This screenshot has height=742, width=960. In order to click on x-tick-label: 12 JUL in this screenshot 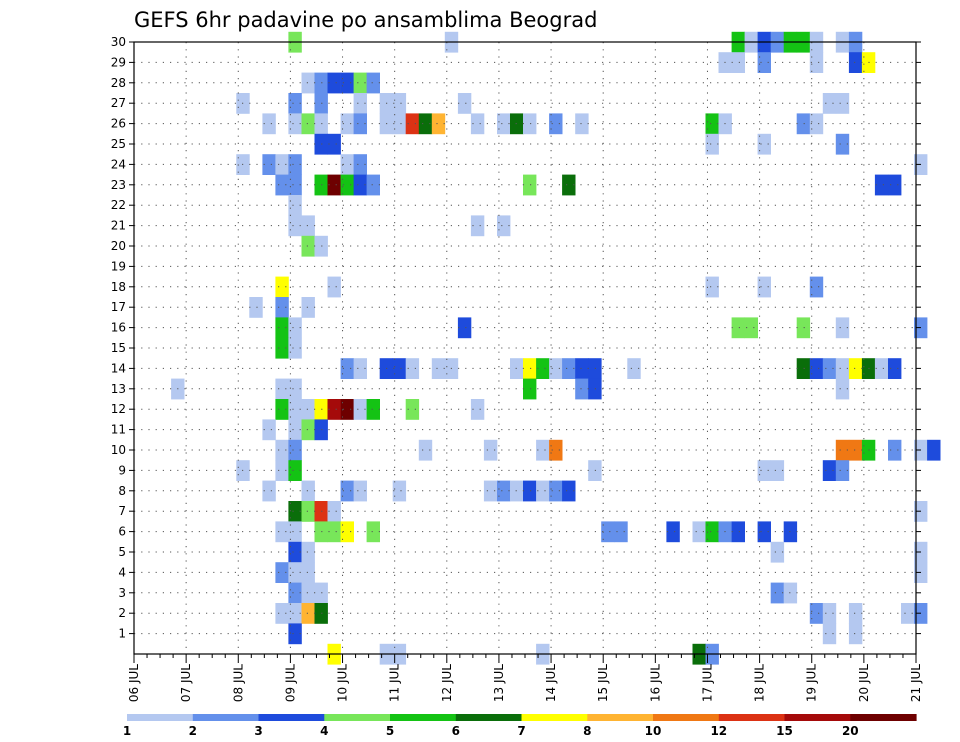, I will do `click(447, 683)`.